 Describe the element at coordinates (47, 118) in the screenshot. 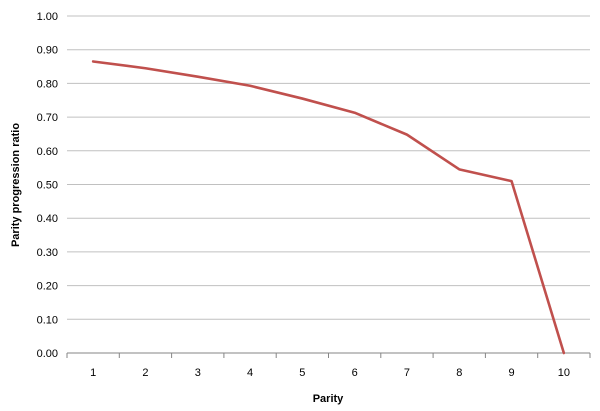

I see `y-tick-label: 0.70` at that location.